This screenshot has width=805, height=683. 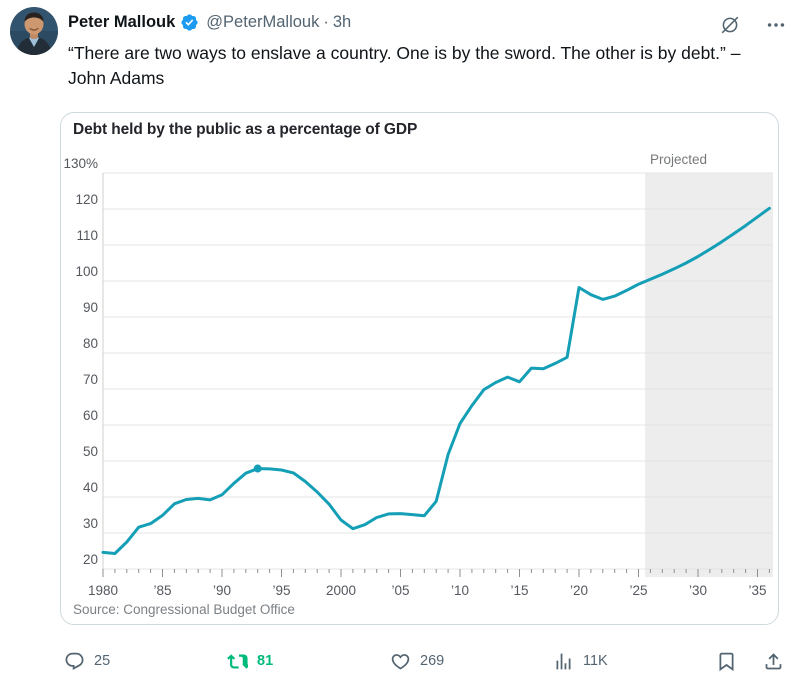 I want to click on avatar, so click(x=34, y=31).